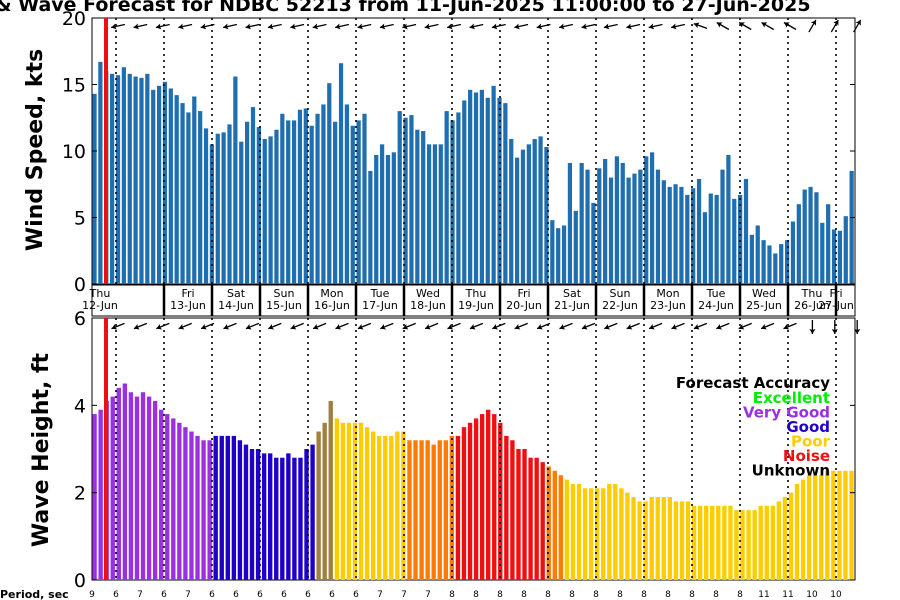 The height and width of the screenshot is (600, 900). What do you see at coordinates (473, 300) in the screenshot?
I see `day-strip-frame` at bounding box center [473, 300].